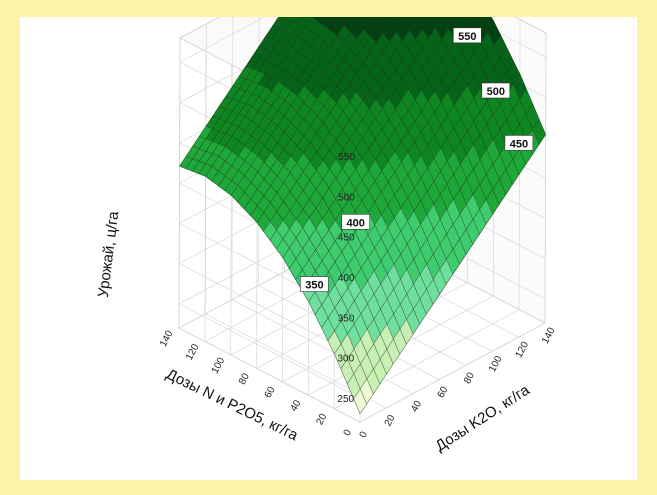 The width and height of the screenshot is (657, 495). I want to click on contour-label-text: 500, so click(496, 92).